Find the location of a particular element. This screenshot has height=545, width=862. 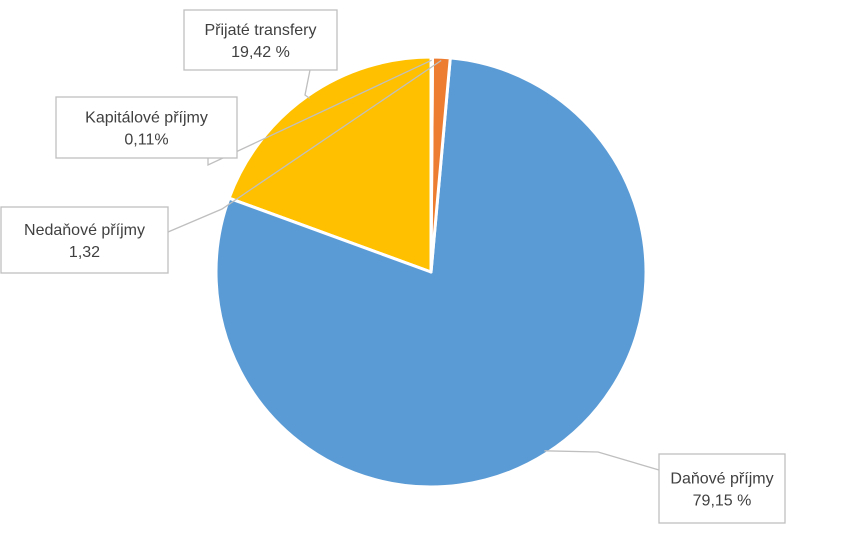

pie-slice-prijate-transfery is located at coordinates (330, 164).